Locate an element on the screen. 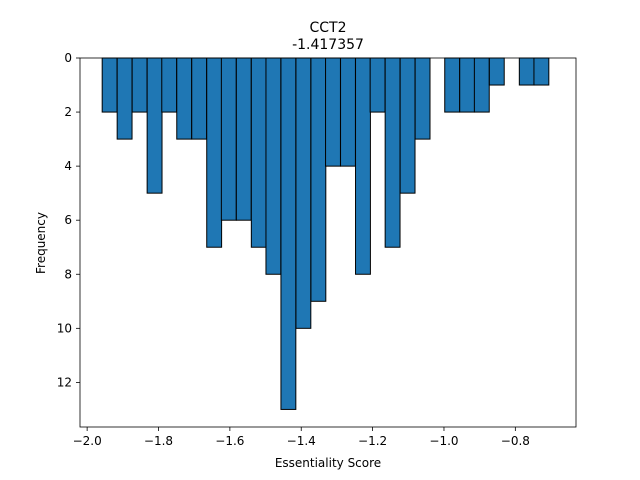  x-tick-label: −1.8 is located at coordinates (158, 441).